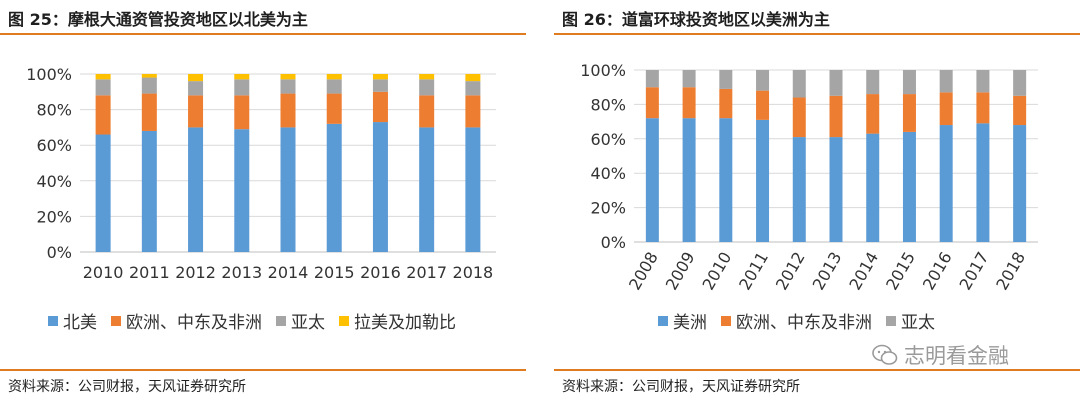  Describe the element at coordinates (956, 356) in the screenshot. I see `watermark-text: 志明看金融` at that location.